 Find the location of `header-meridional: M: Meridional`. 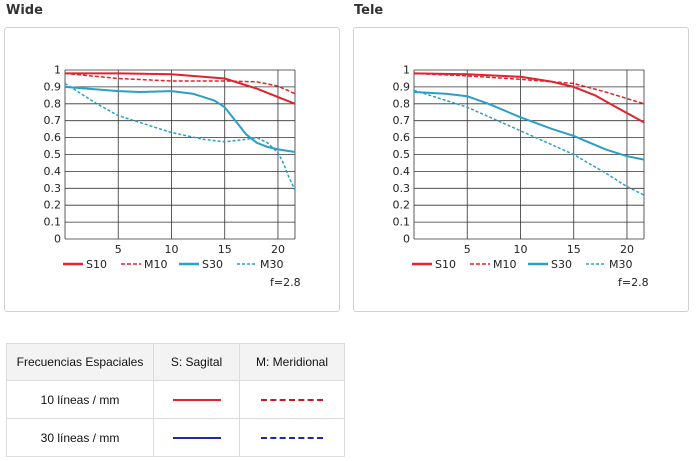

header-meridional: M: Meridional is located at coordinates (292, 362).